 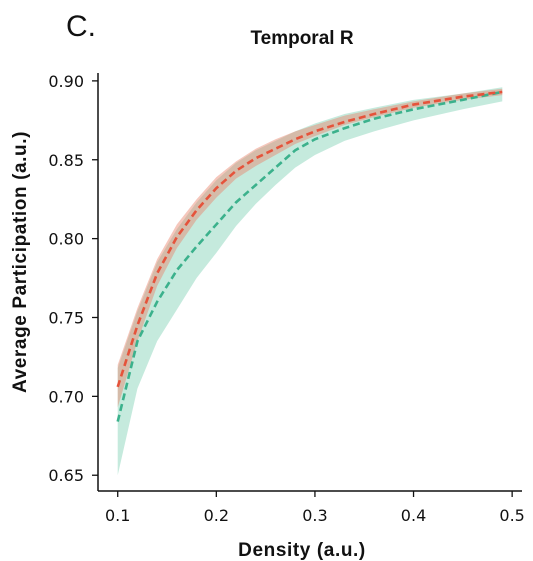 What do you see at coordinates (511, 515) in the screenshot?
I see `x-tick-label: 0.5` at bounding box center [511, 515].